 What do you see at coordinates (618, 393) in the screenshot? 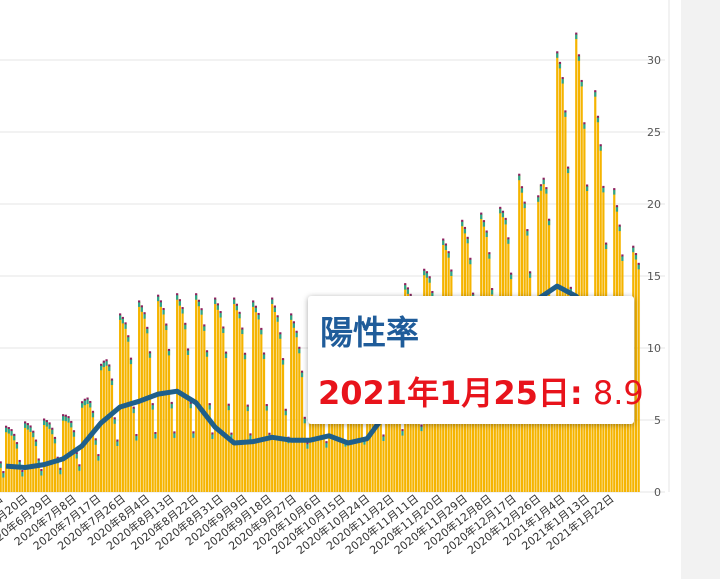
I see `tooltip-value: 8.9` at bounding box center [618, 393].